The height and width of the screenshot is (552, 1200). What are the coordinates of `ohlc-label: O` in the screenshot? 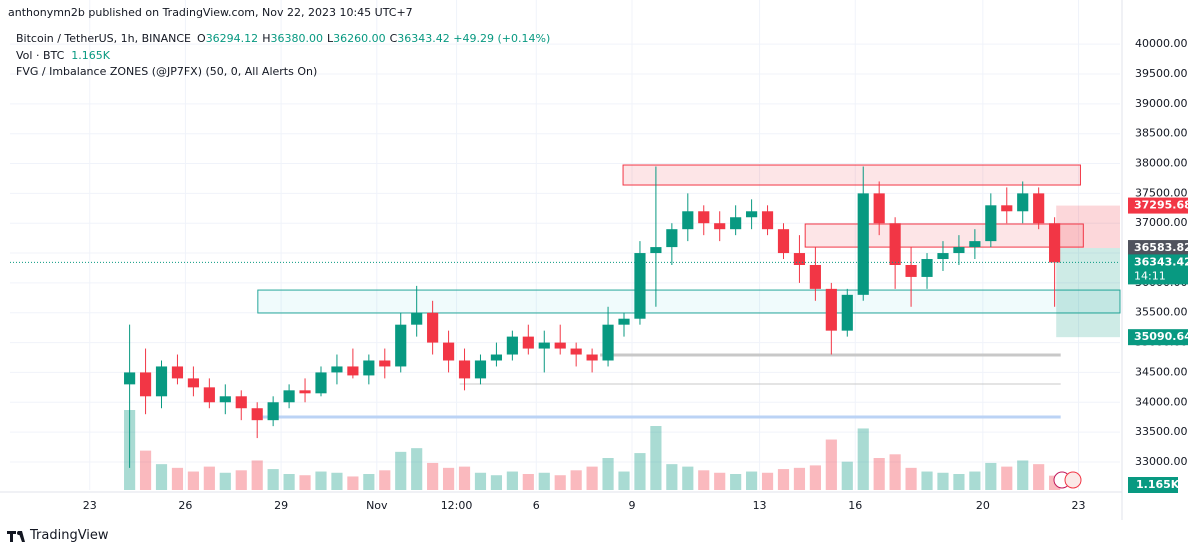 It's located at (201, 38).